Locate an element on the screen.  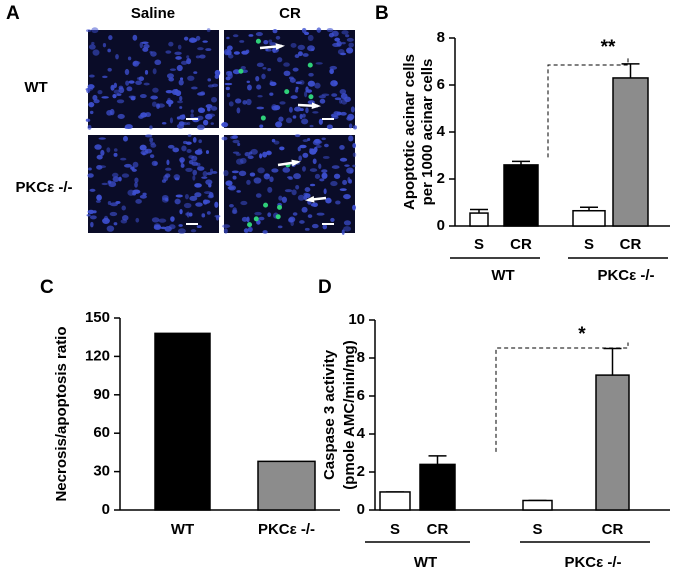
x-tick-label: PKCε -/- is located at coordinates (286, 529).